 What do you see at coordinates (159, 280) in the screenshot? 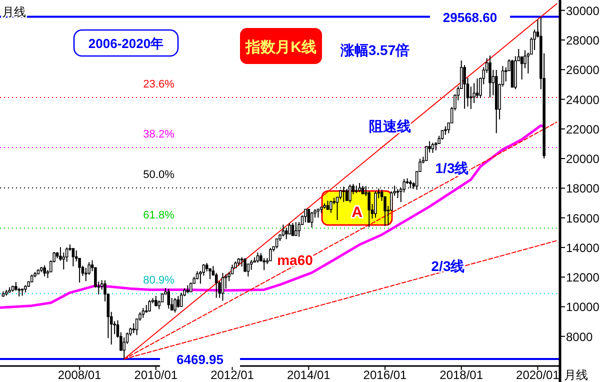
I see `annotation: 80.9%` at bounding box center [159, 280].